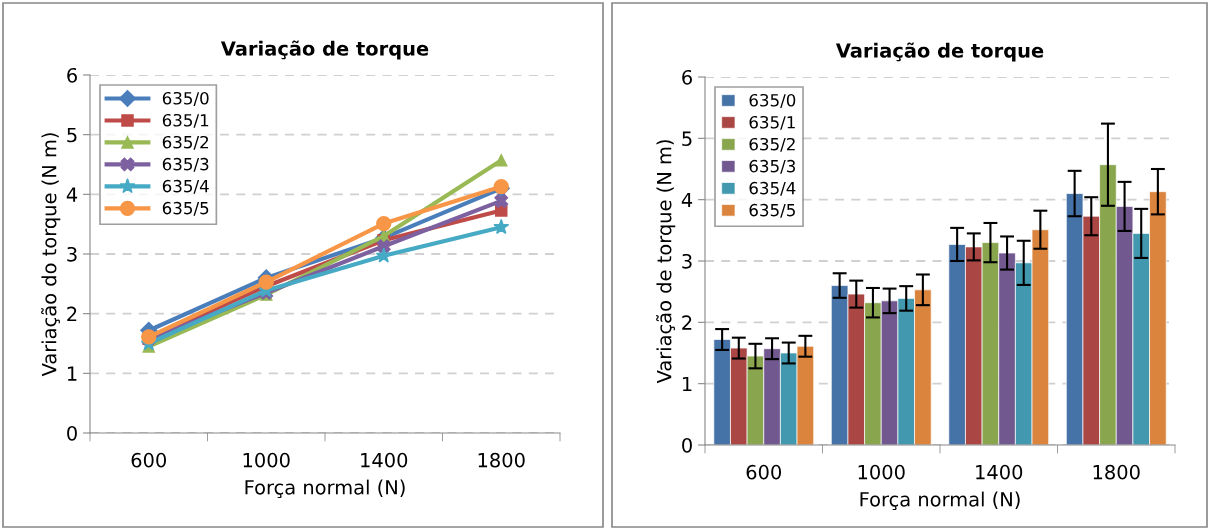  I want to click on y-axis-title: Variação do torque (N m), so click(51, 255).